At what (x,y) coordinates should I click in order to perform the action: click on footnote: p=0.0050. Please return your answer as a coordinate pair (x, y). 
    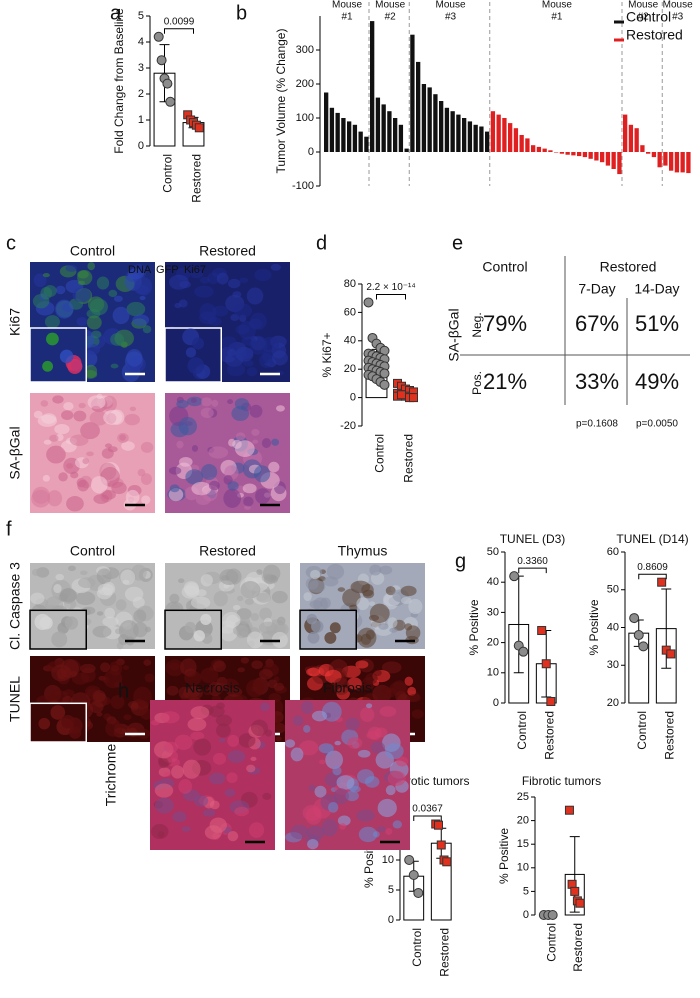
    Looking at the image, I should click on (657, 424).